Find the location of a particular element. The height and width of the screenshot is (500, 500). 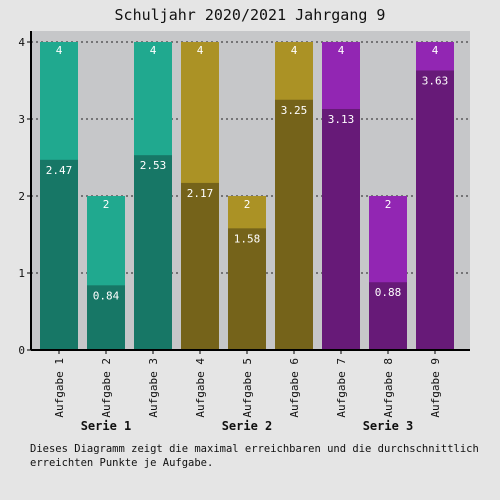

x-tick-label: Aufgabe 7 is located at coordinates (341, 388).